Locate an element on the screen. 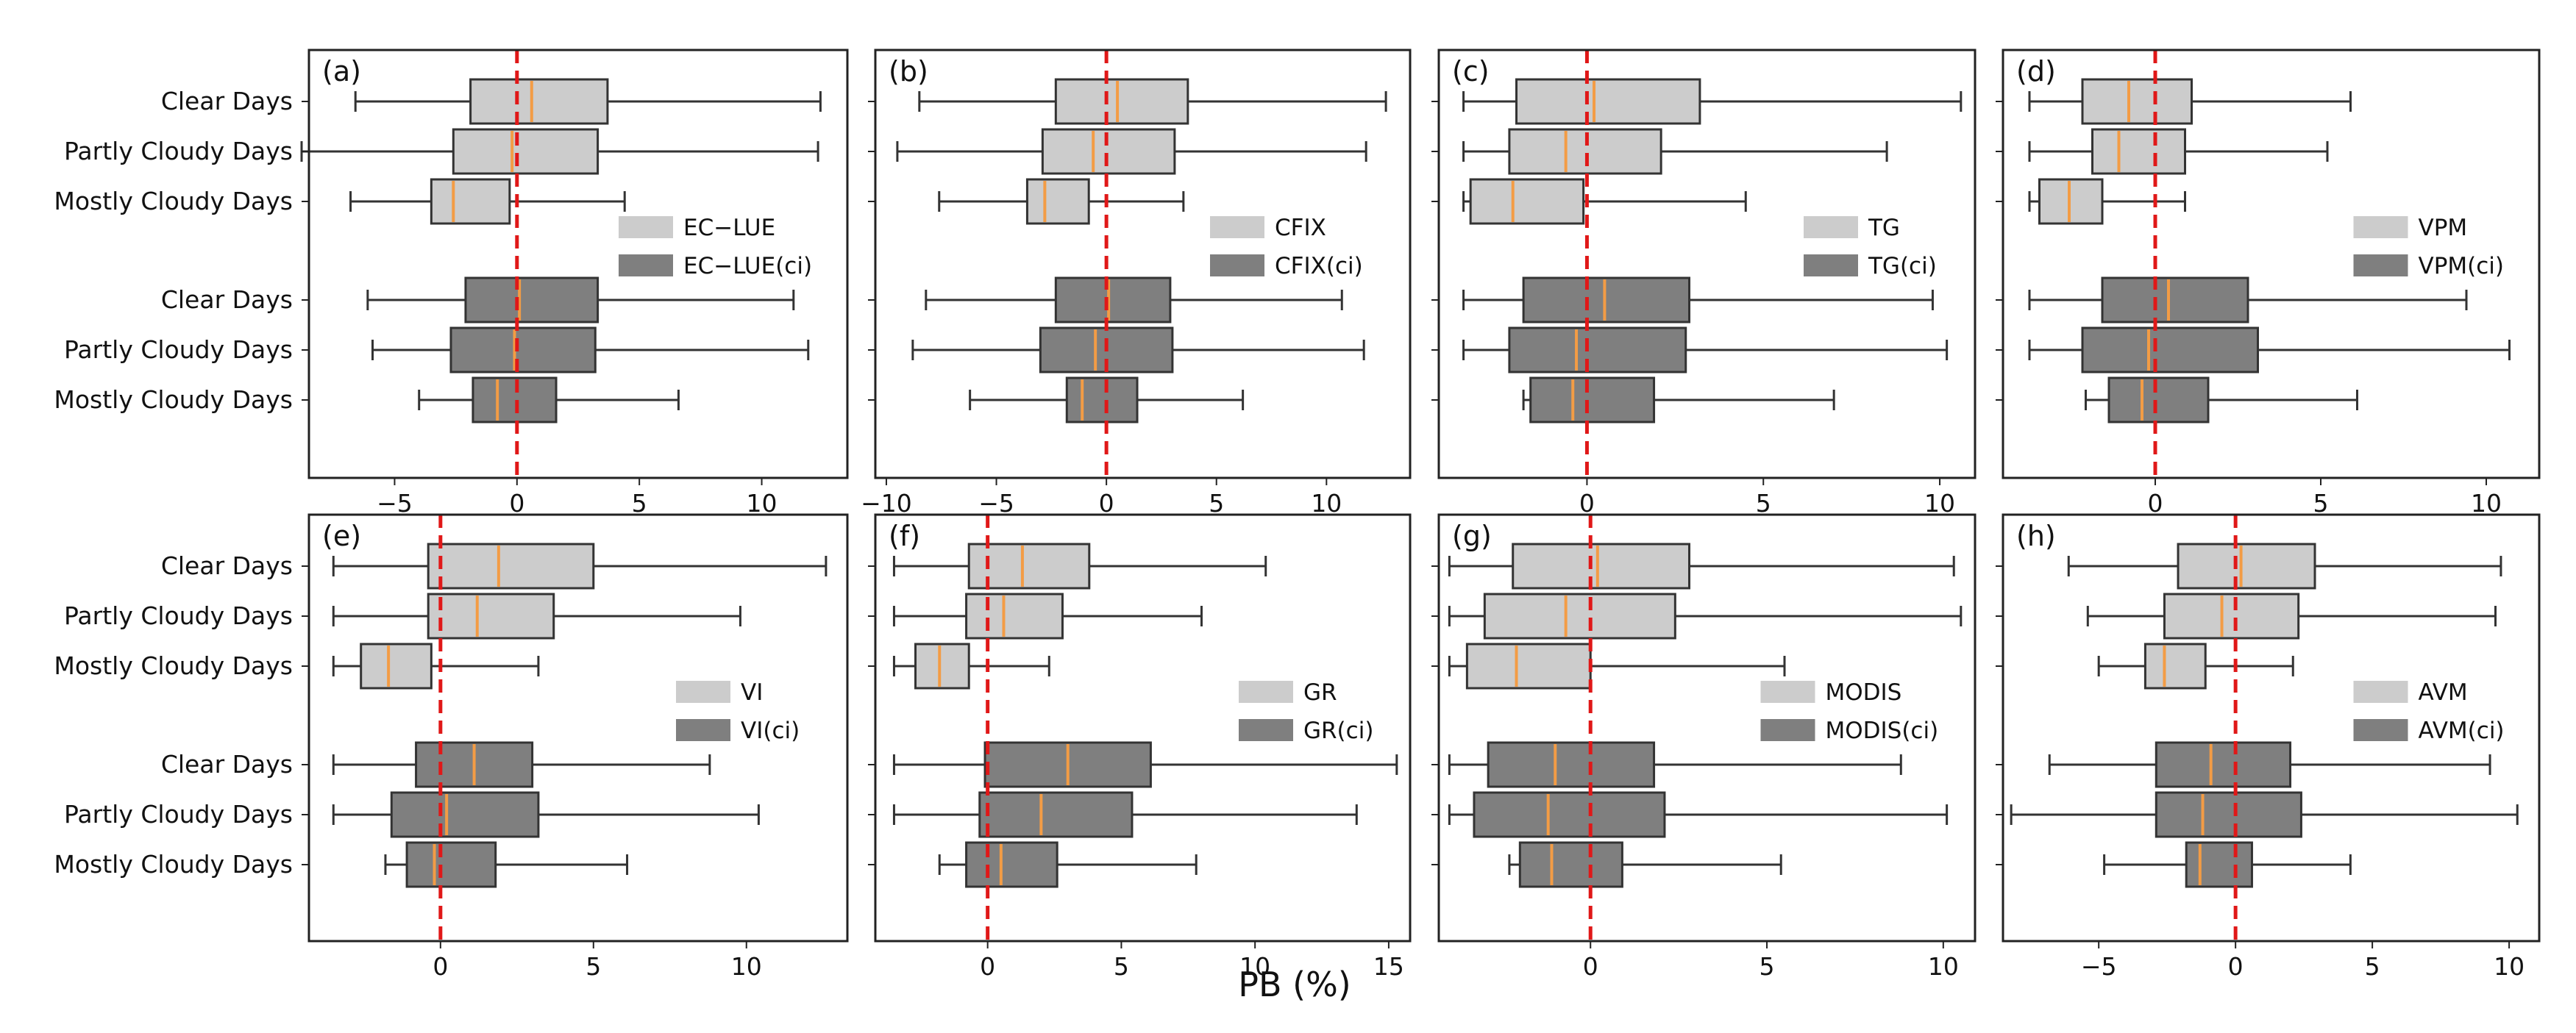 This screenshot has width=2576, height=1033. panel-c: 0 5 10 (c) TG TG(ci) is located at coordinates (1704, 283).